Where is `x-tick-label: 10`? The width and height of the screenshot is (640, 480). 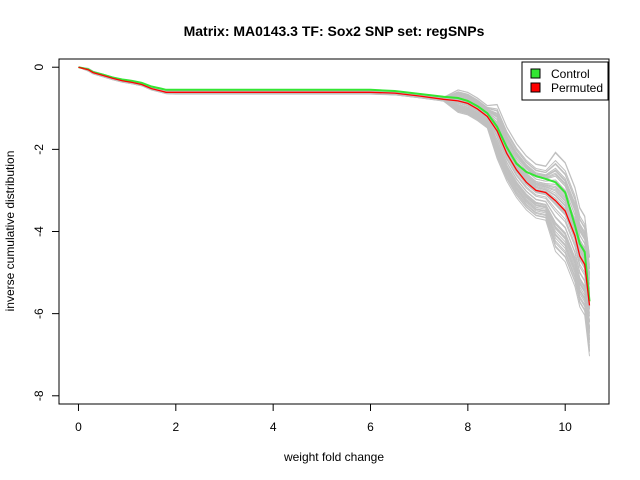
x-tick-label: 10 is located at coordinates (566, 427).